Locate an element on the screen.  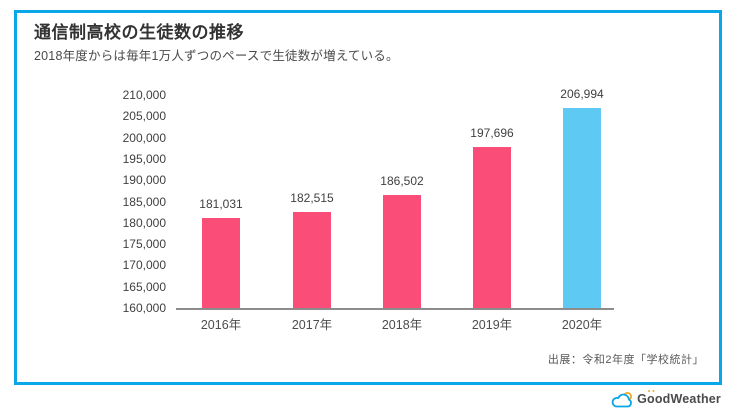
y-tick-label: 200,000 is located at coordinates (144, 137).